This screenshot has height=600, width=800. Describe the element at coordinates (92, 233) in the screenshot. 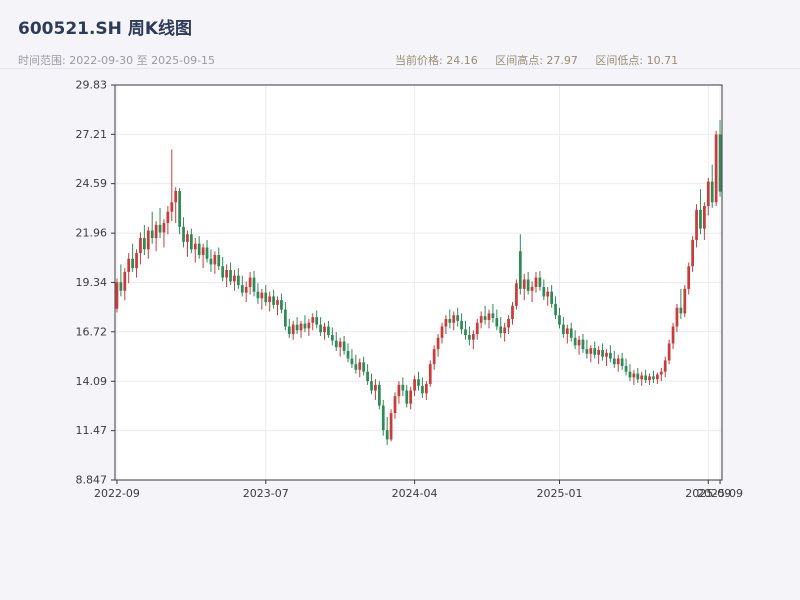

I see `svg-text: 21.96` at that location.